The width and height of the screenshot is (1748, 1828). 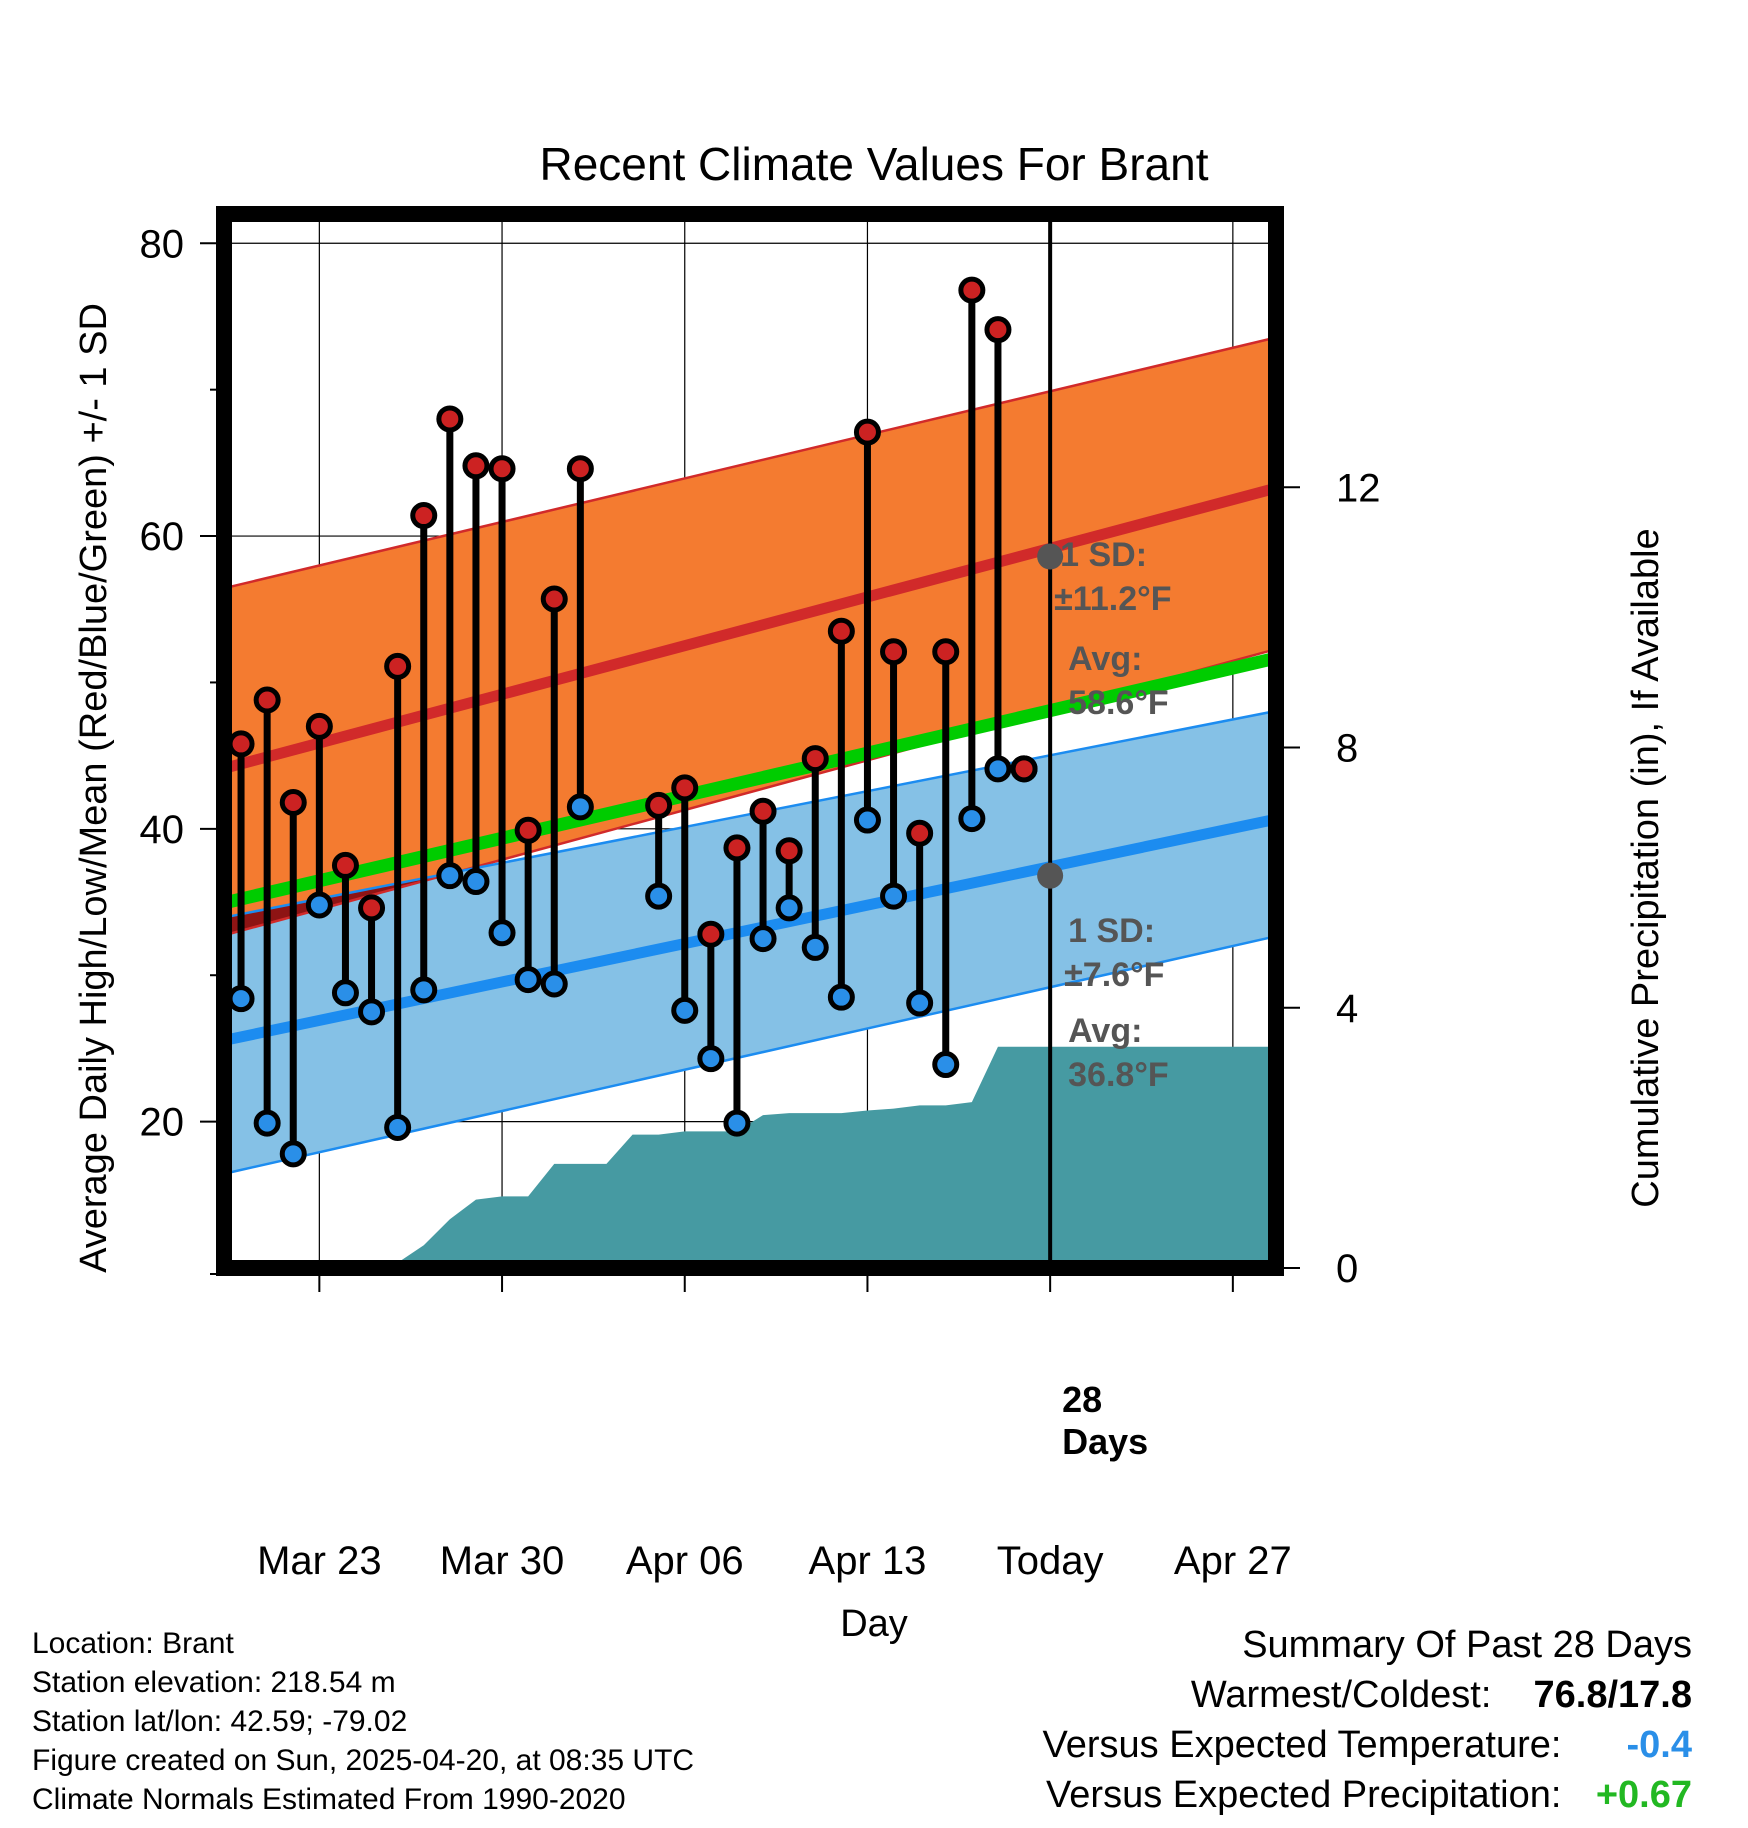 I want to click on summary-precip-row: Versus Expected Precipitation: +0.67, so click(x=1367, y=1795).